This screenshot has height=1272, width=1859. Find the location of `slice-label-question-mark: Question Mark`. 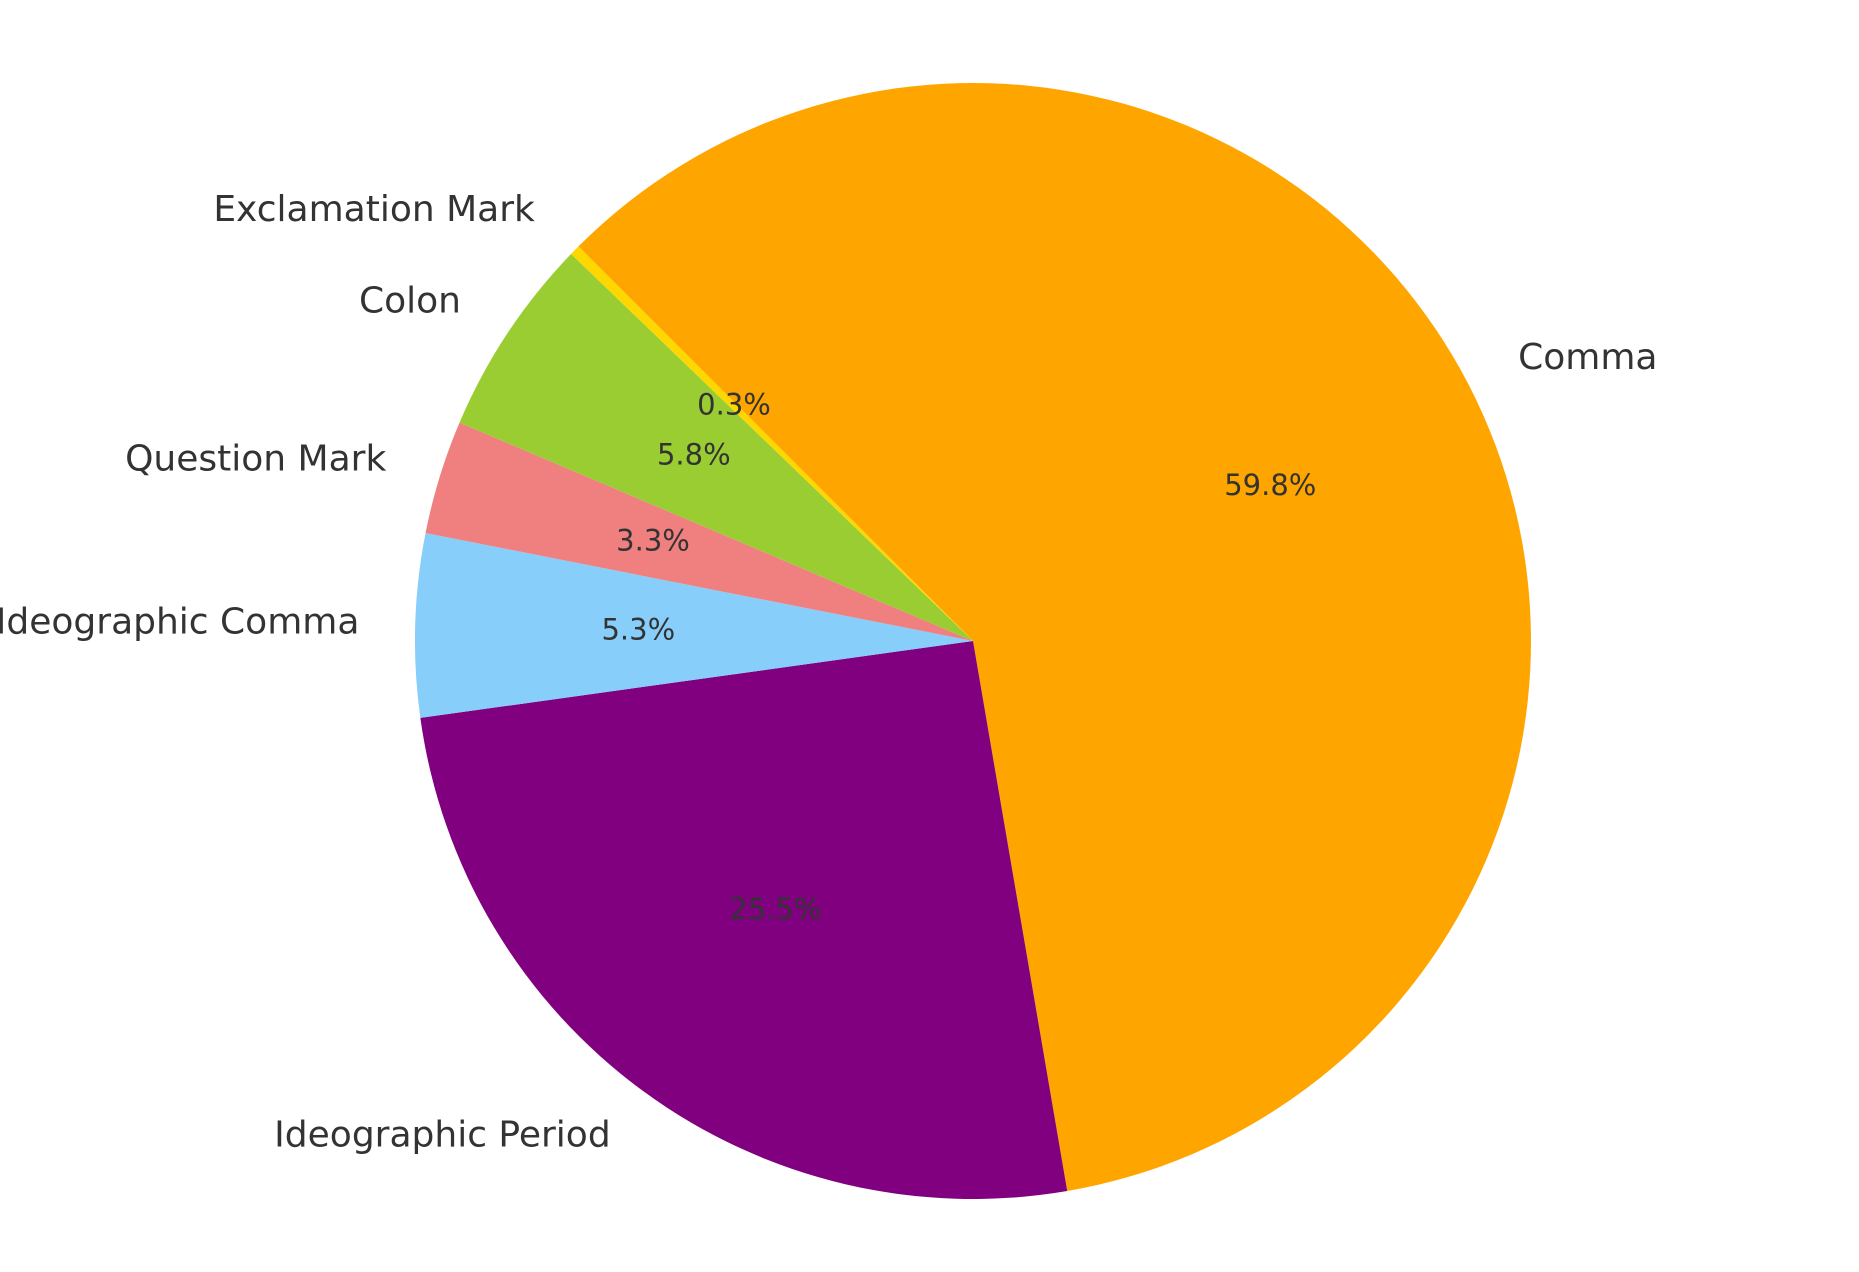

slice-label-question-mark: Question Mark is located at coordinates (255, 459).